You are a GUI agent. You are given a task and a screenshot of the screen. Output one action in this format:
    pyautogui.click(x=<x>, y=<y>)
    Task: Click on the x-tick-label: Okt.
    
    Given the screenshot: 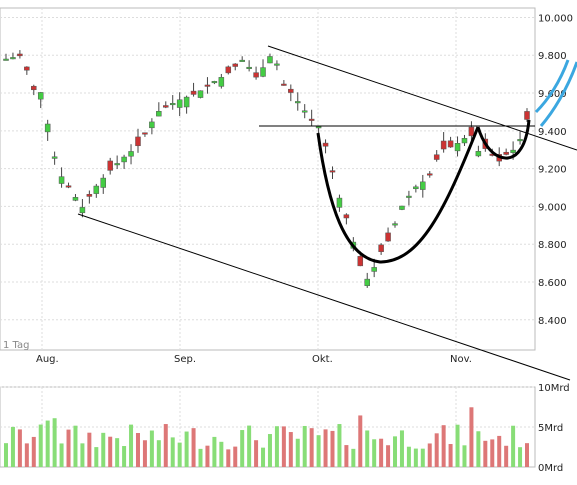 What is the action you would take?
    pyautogui.click(x=322, y=359)
    